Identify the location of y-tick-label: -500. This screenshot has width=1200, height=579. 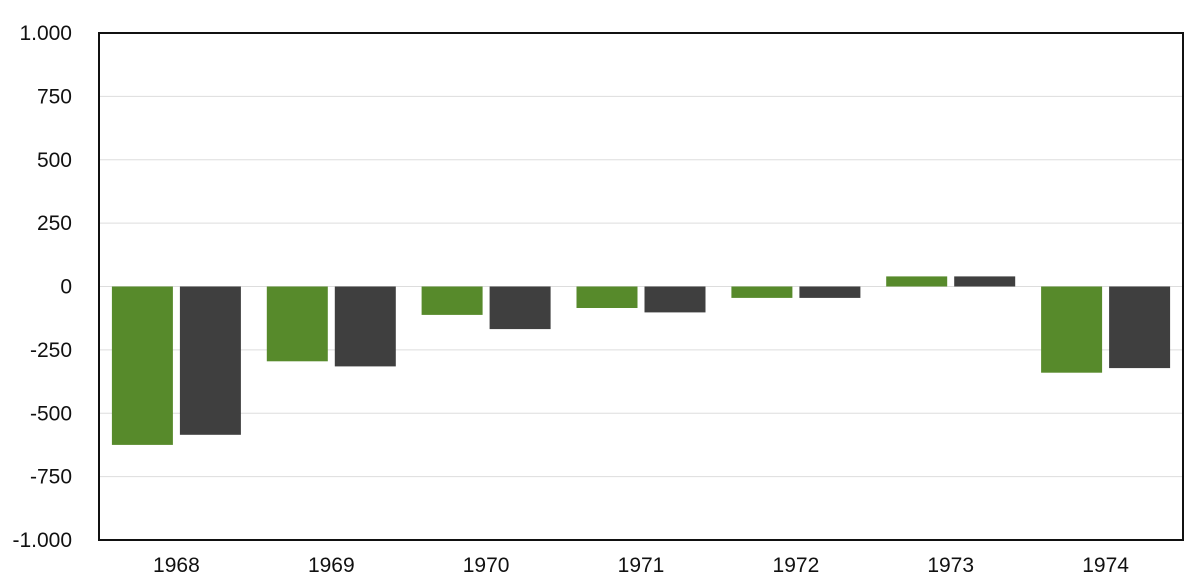
(51, 413).